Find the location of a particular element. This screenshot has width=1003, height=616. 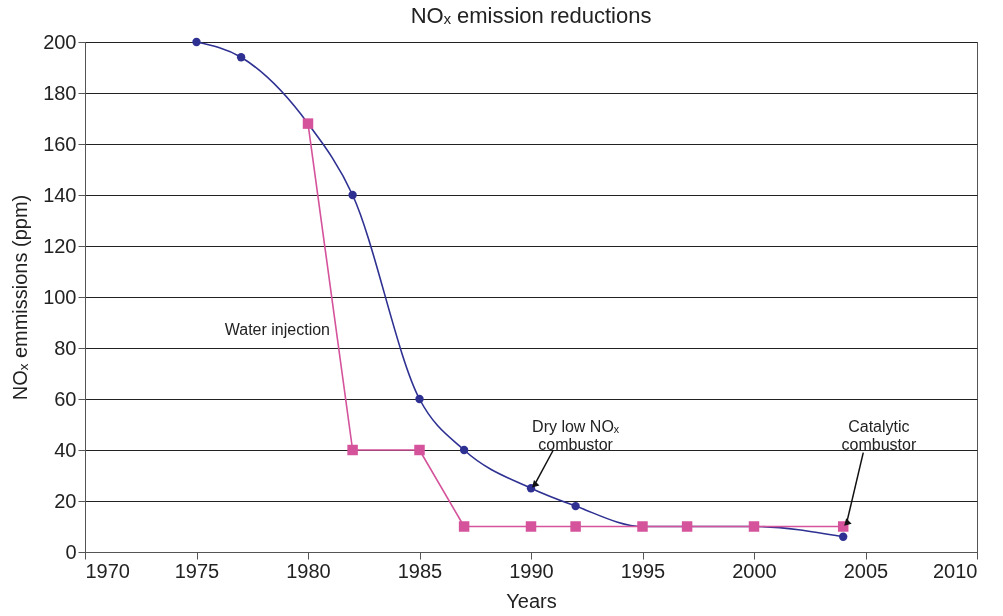

y-tick-label: 40 is located at coordinates (65, 449).